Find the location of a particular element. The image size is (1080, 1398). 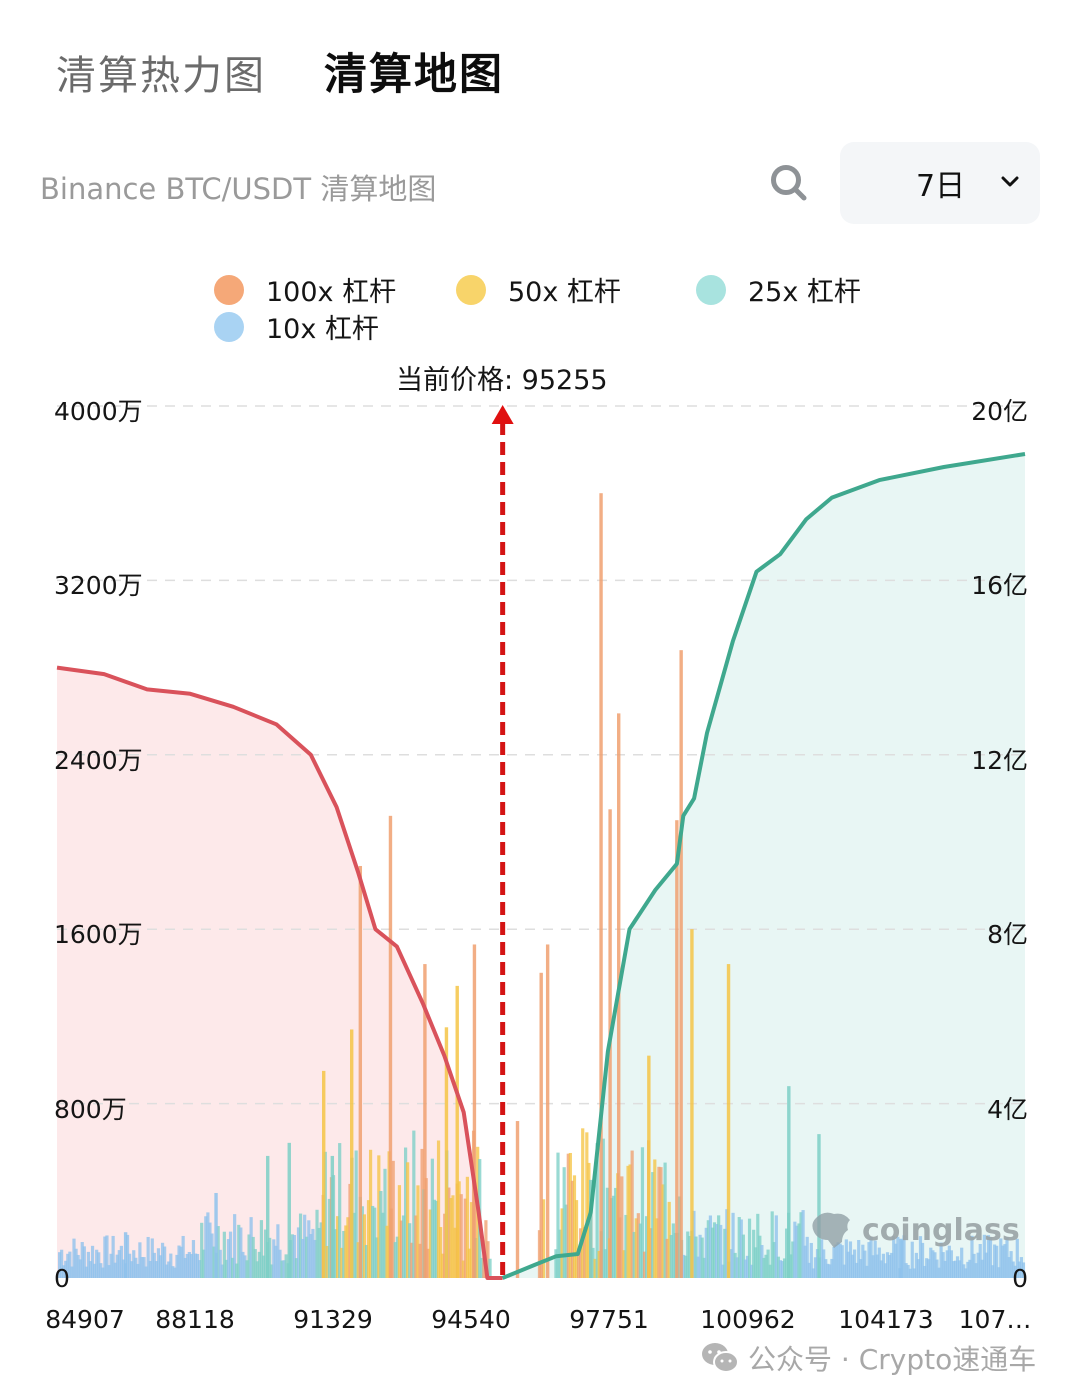

legend-item-50x: 50x 杠杆 is located at coordinates (538, 289).